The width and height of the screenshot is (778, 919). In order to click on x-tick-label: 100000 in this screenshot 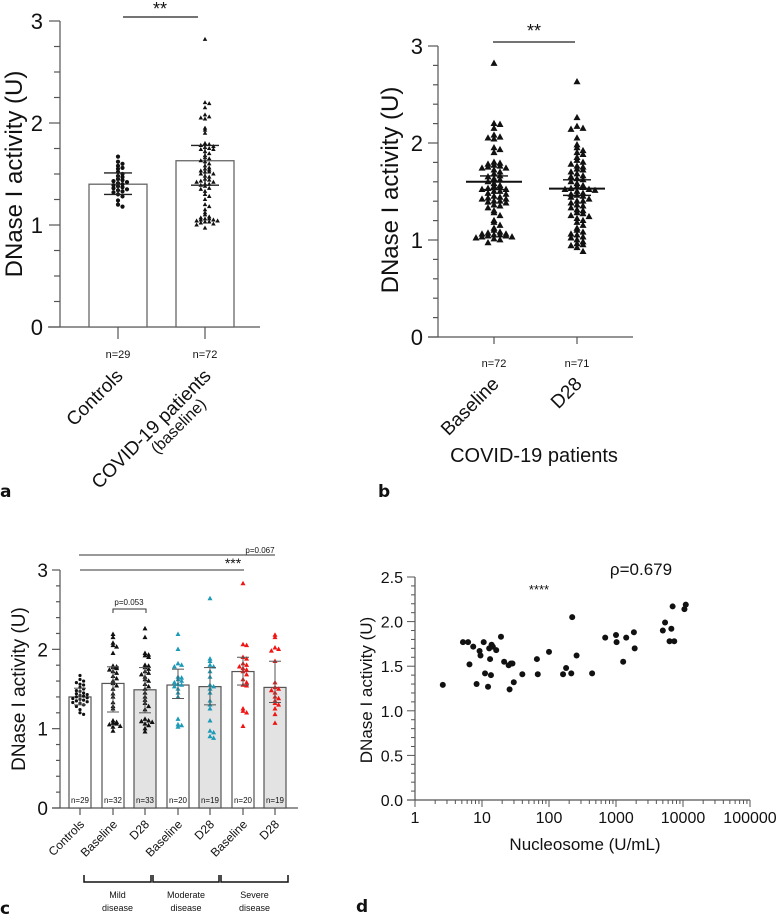, I will do `click(749, 818)`.